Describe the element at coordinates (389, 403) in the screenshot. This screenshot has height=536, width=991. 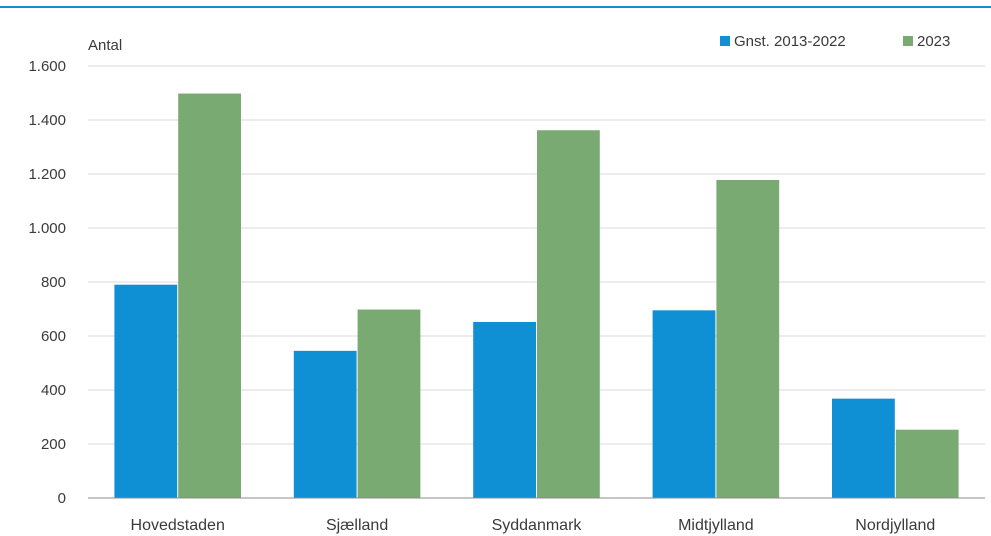
I see `bar-sjælland-series-1` at that location.